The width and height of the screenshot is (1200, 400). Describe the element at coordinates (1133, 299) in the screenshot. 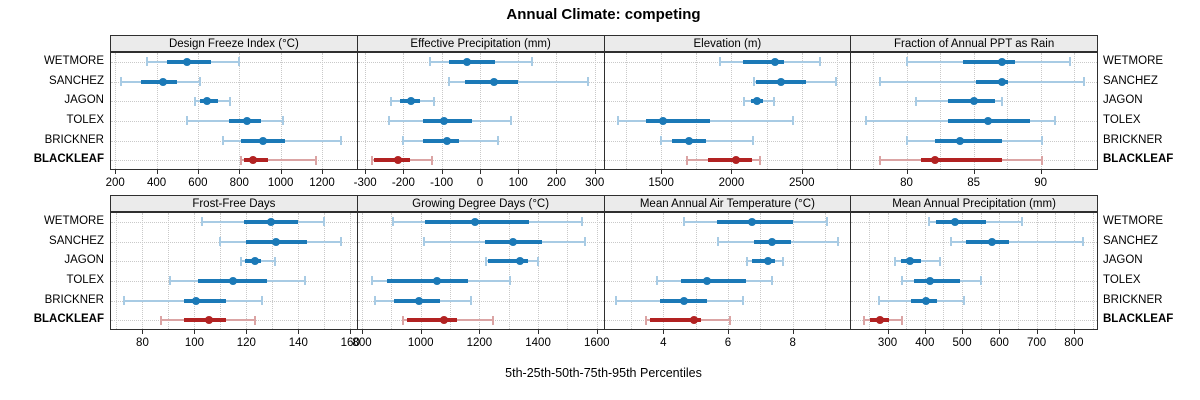

I see `row-label-right: BRICKNER` at that location.